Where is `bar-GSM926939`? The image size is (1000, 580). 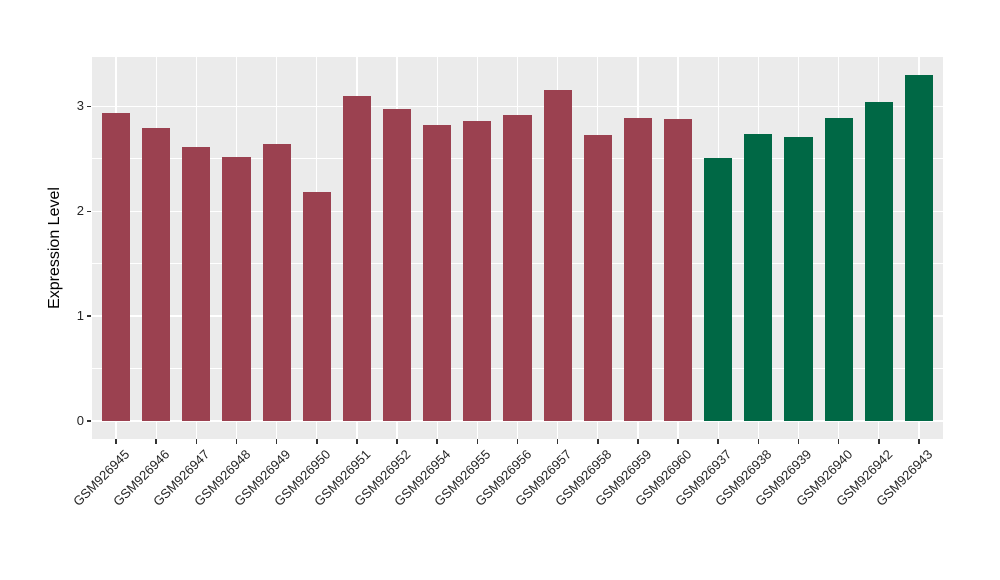 bar-GSM926939 is located at coordinates (798, 279).